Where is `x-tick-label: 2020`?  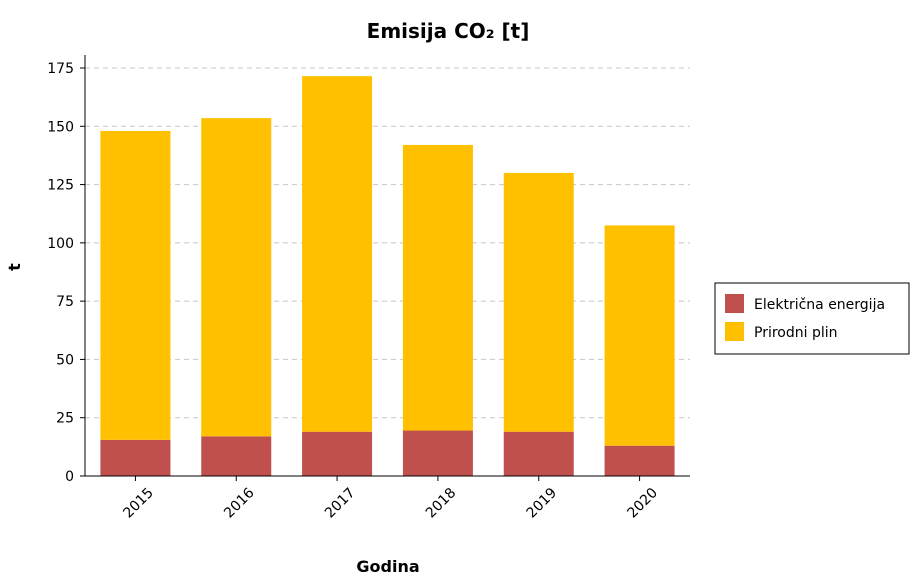 x-tick-label: 2020 is located at coordinates (642, 503).